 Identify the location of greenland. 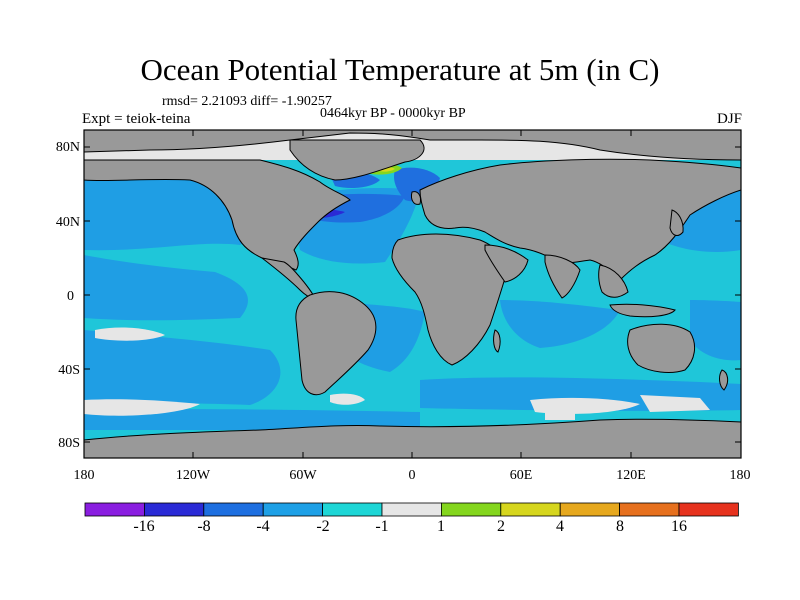
(357, 160).